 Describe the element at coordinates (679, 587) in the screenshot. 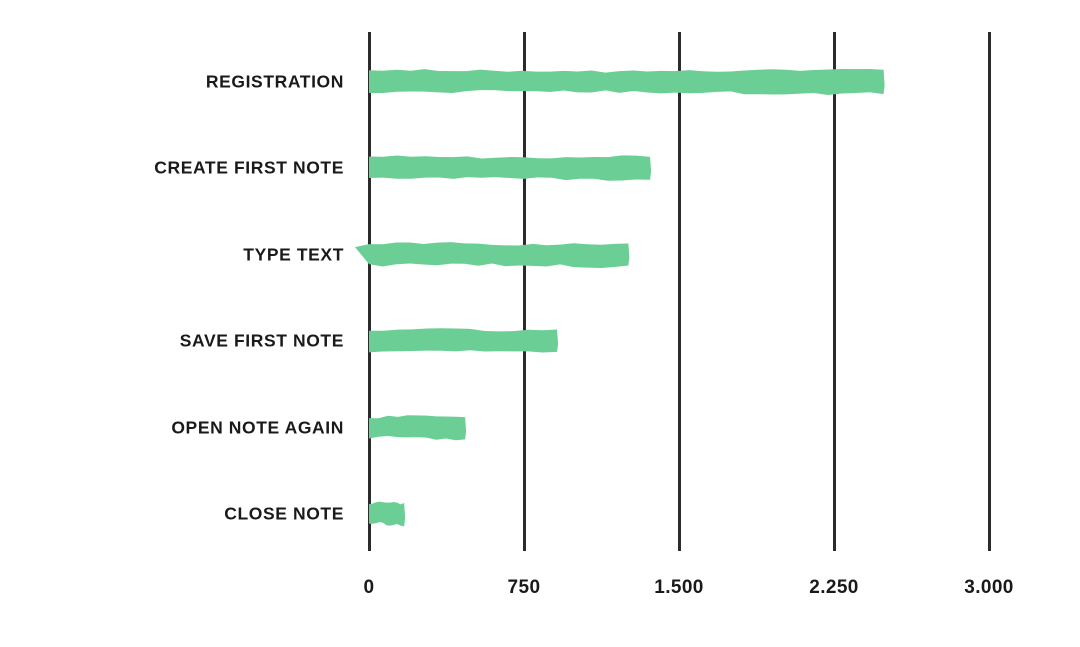

I see `x-tick-label: 1.500` at that location.